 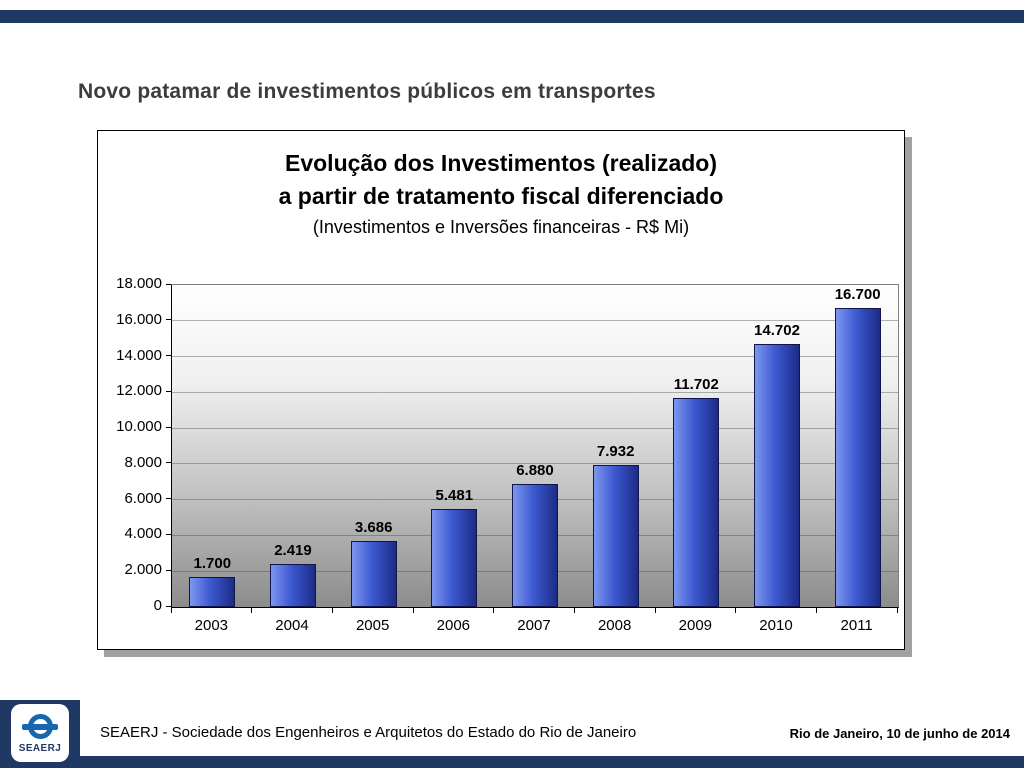 What do you see at coordinates (857, 294) in the screenshot?
I see `bar-value-label: 16.700` at bounding box center [857, 294].